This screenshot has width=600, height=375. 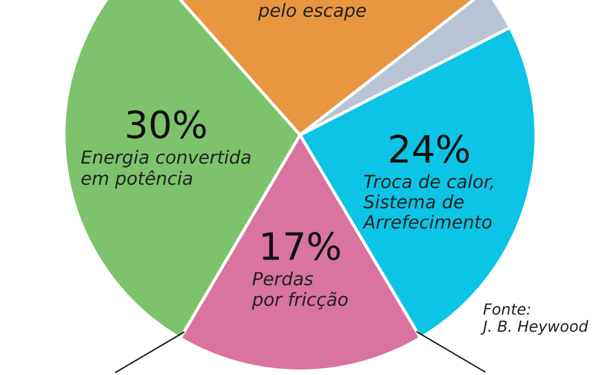 What do you see at coordinates (301, 246) in the screenshot?
I see `data-label: 17%` at bounding box center [301, 246].